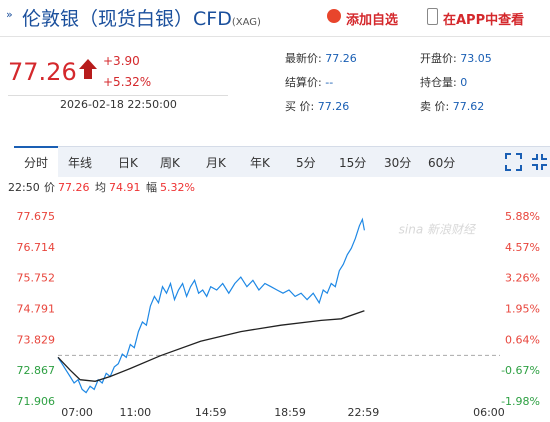 This screenshot has width=550, height=422. What do you see at coordinates (334, 16) in the screenshot?
I see `fire-icon` at bounding box center [334, 16].